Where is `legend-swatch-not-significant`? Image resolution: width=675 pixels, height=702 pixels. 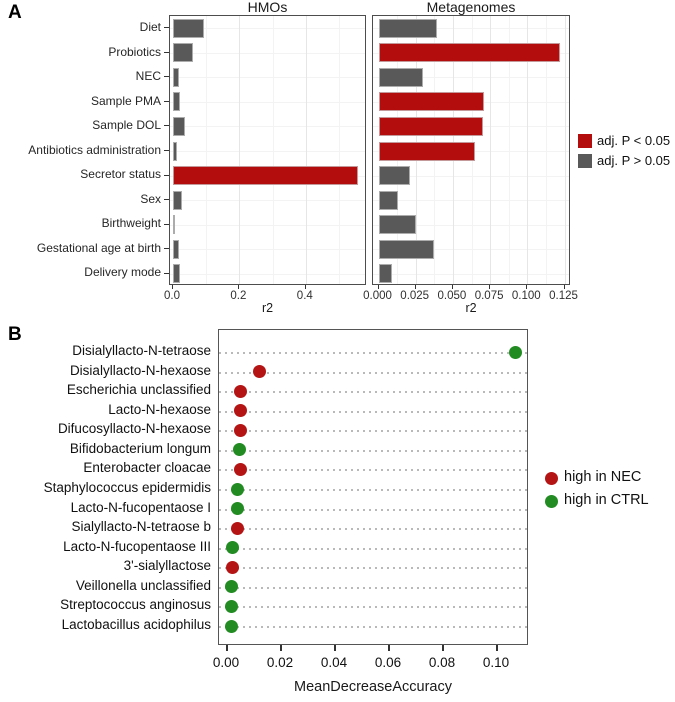
legend-swatch-not-significant is located at coordinates (585, 161).